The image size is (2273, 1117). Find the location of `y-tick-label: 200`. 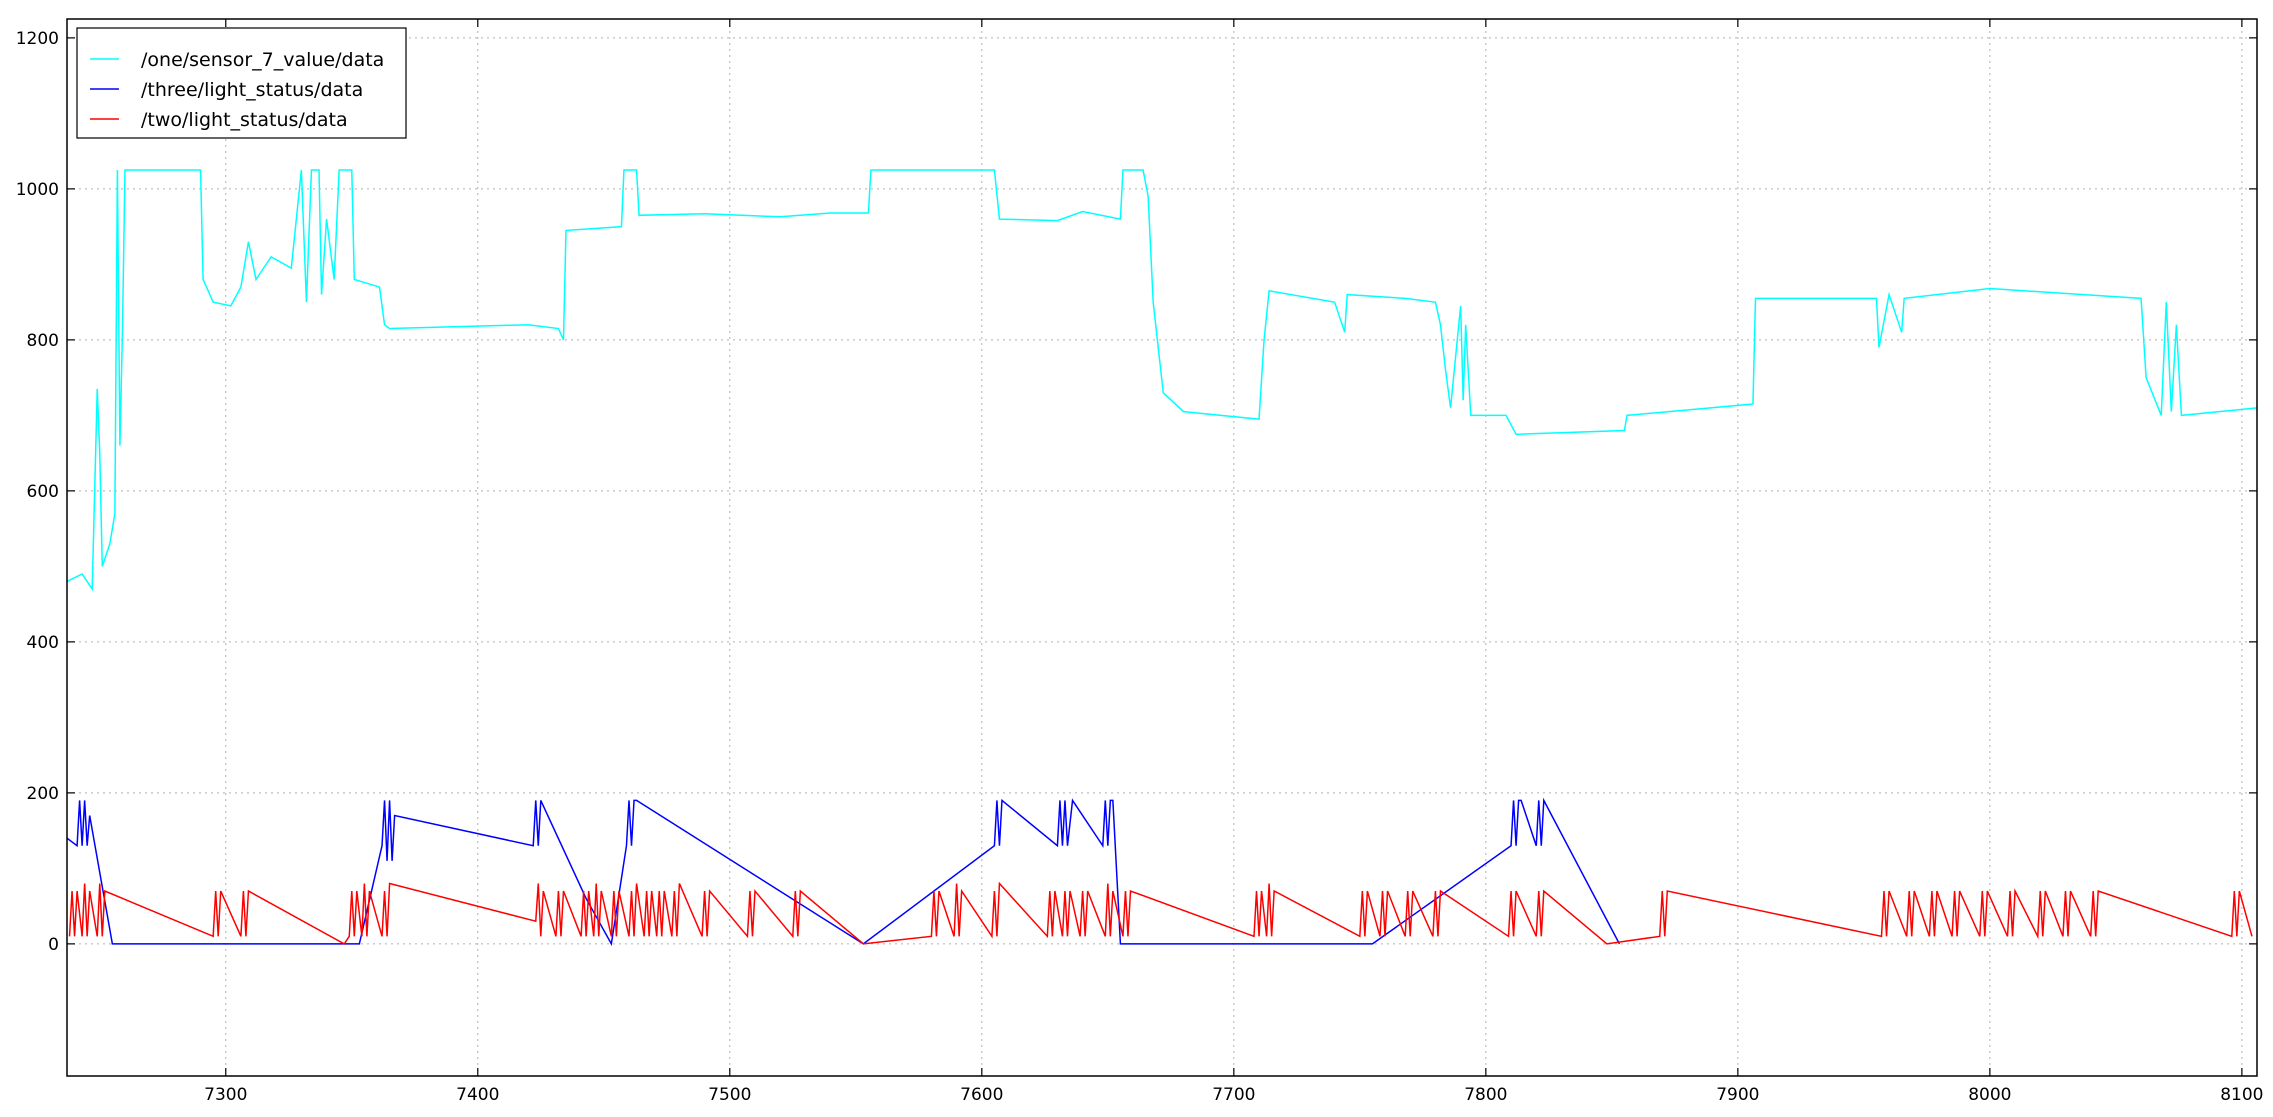

y-tick-label: 200 is located at coordinates (43, 794).